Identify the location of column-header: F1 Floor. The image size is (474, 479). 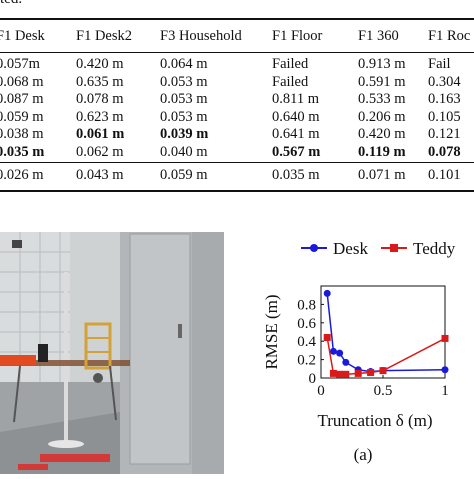
(297, 36).